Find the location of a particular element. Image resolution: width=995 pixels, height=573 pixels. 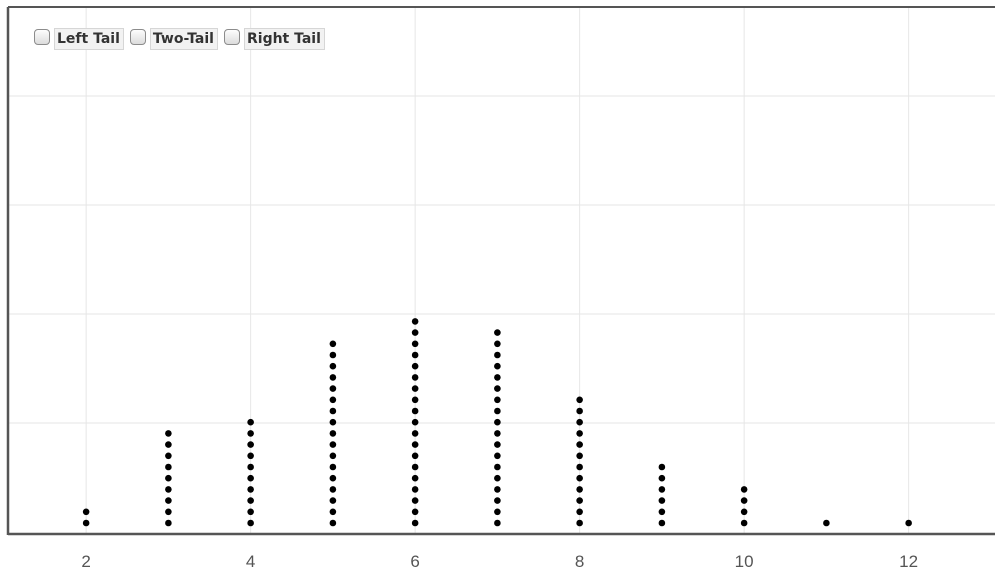

right-tail-option: Right Tail is located at coordinates (274, 39).